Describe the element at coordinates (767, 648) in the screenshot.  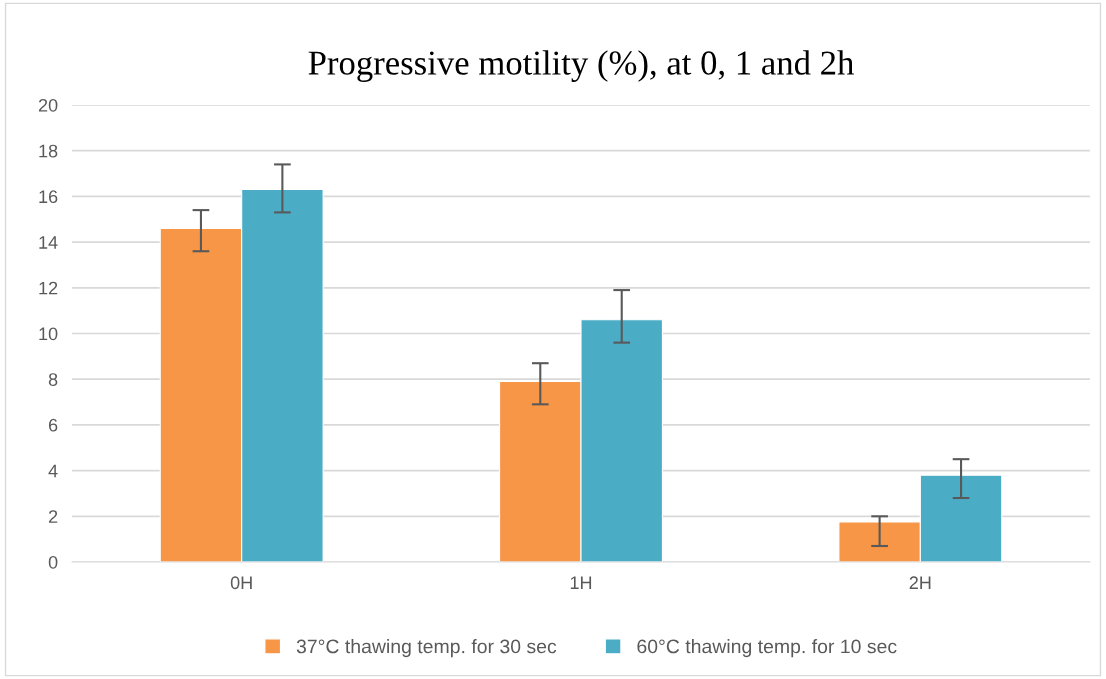
I see `legend-label: 60°C thawing temp. for 10 sec` at that location.